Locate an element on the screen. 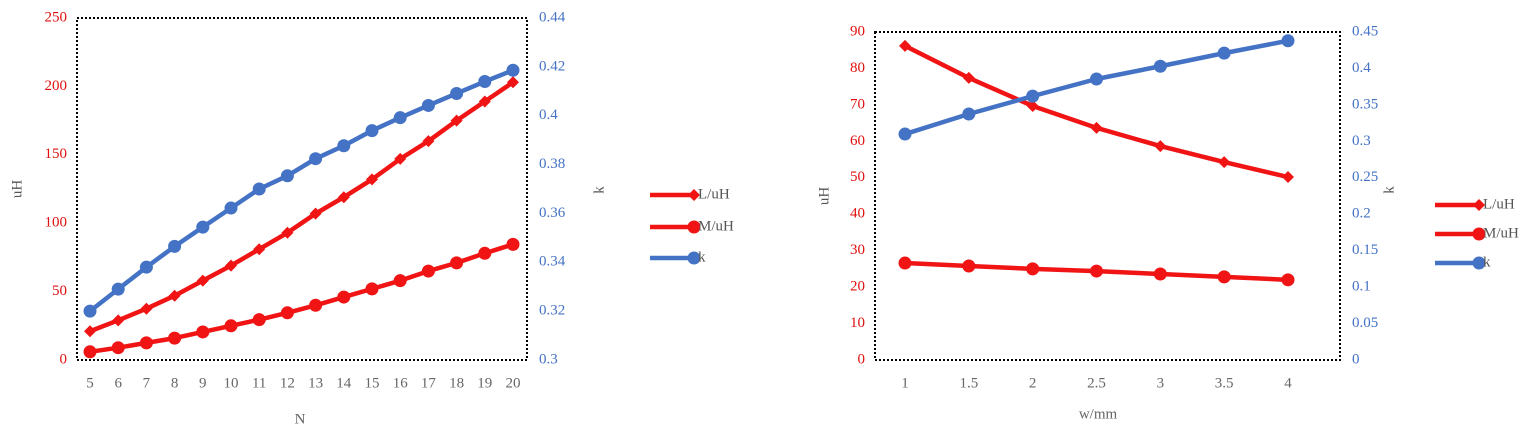 This screenshot has width=1535, height=444. y2-tick-label: 0.44 is located at coordinates (552, 17).